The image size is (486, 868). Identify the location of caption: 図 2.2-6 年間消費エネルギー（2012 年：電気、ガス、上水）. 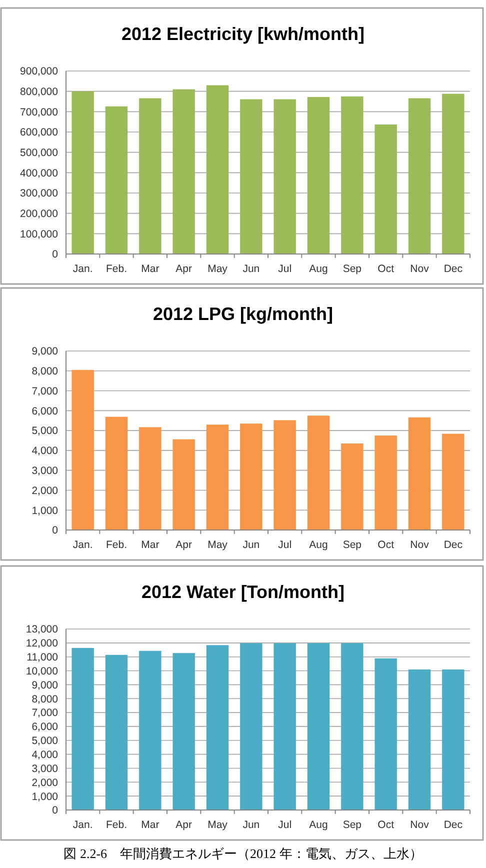
(243, 853).